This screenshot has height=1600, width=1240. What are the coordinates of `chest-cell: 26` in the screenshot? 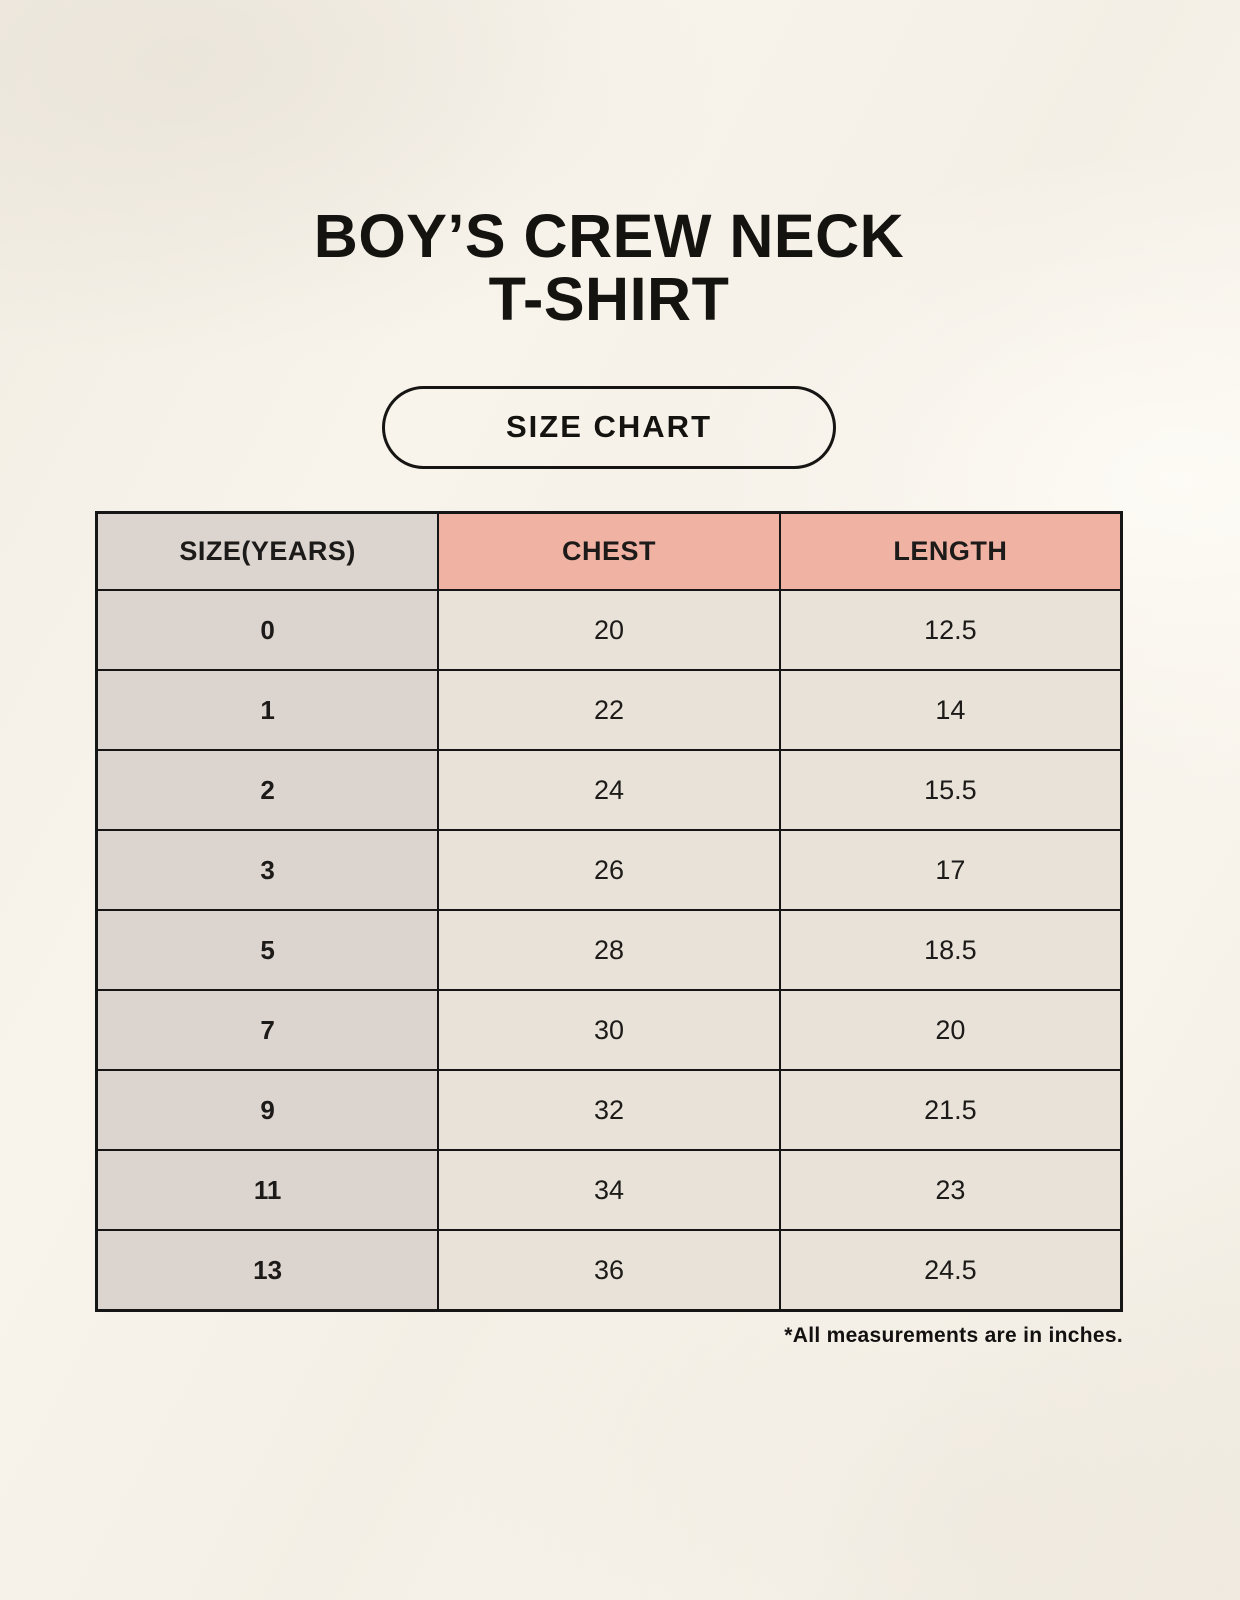 It's located at (609, 870).